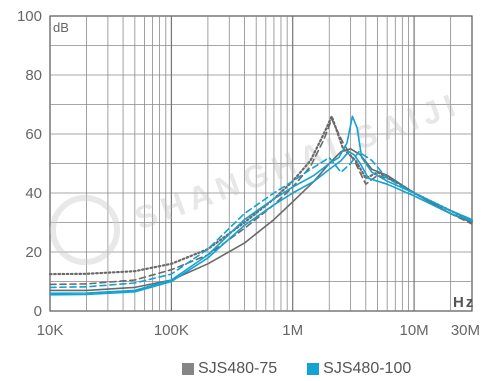  What do you see at coordinates (367, 368) in the screenshot?
I see `legend-label-sjs480-100: SJS480-100` at bounding box center [367, 368].